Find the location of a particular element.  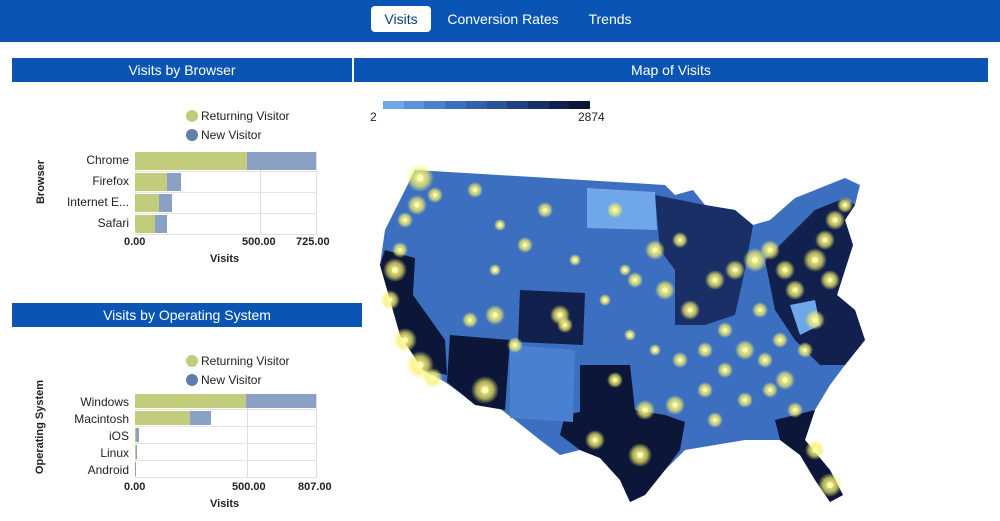

map-panel-title: Map of Visits is located at coordinates (671, 70).